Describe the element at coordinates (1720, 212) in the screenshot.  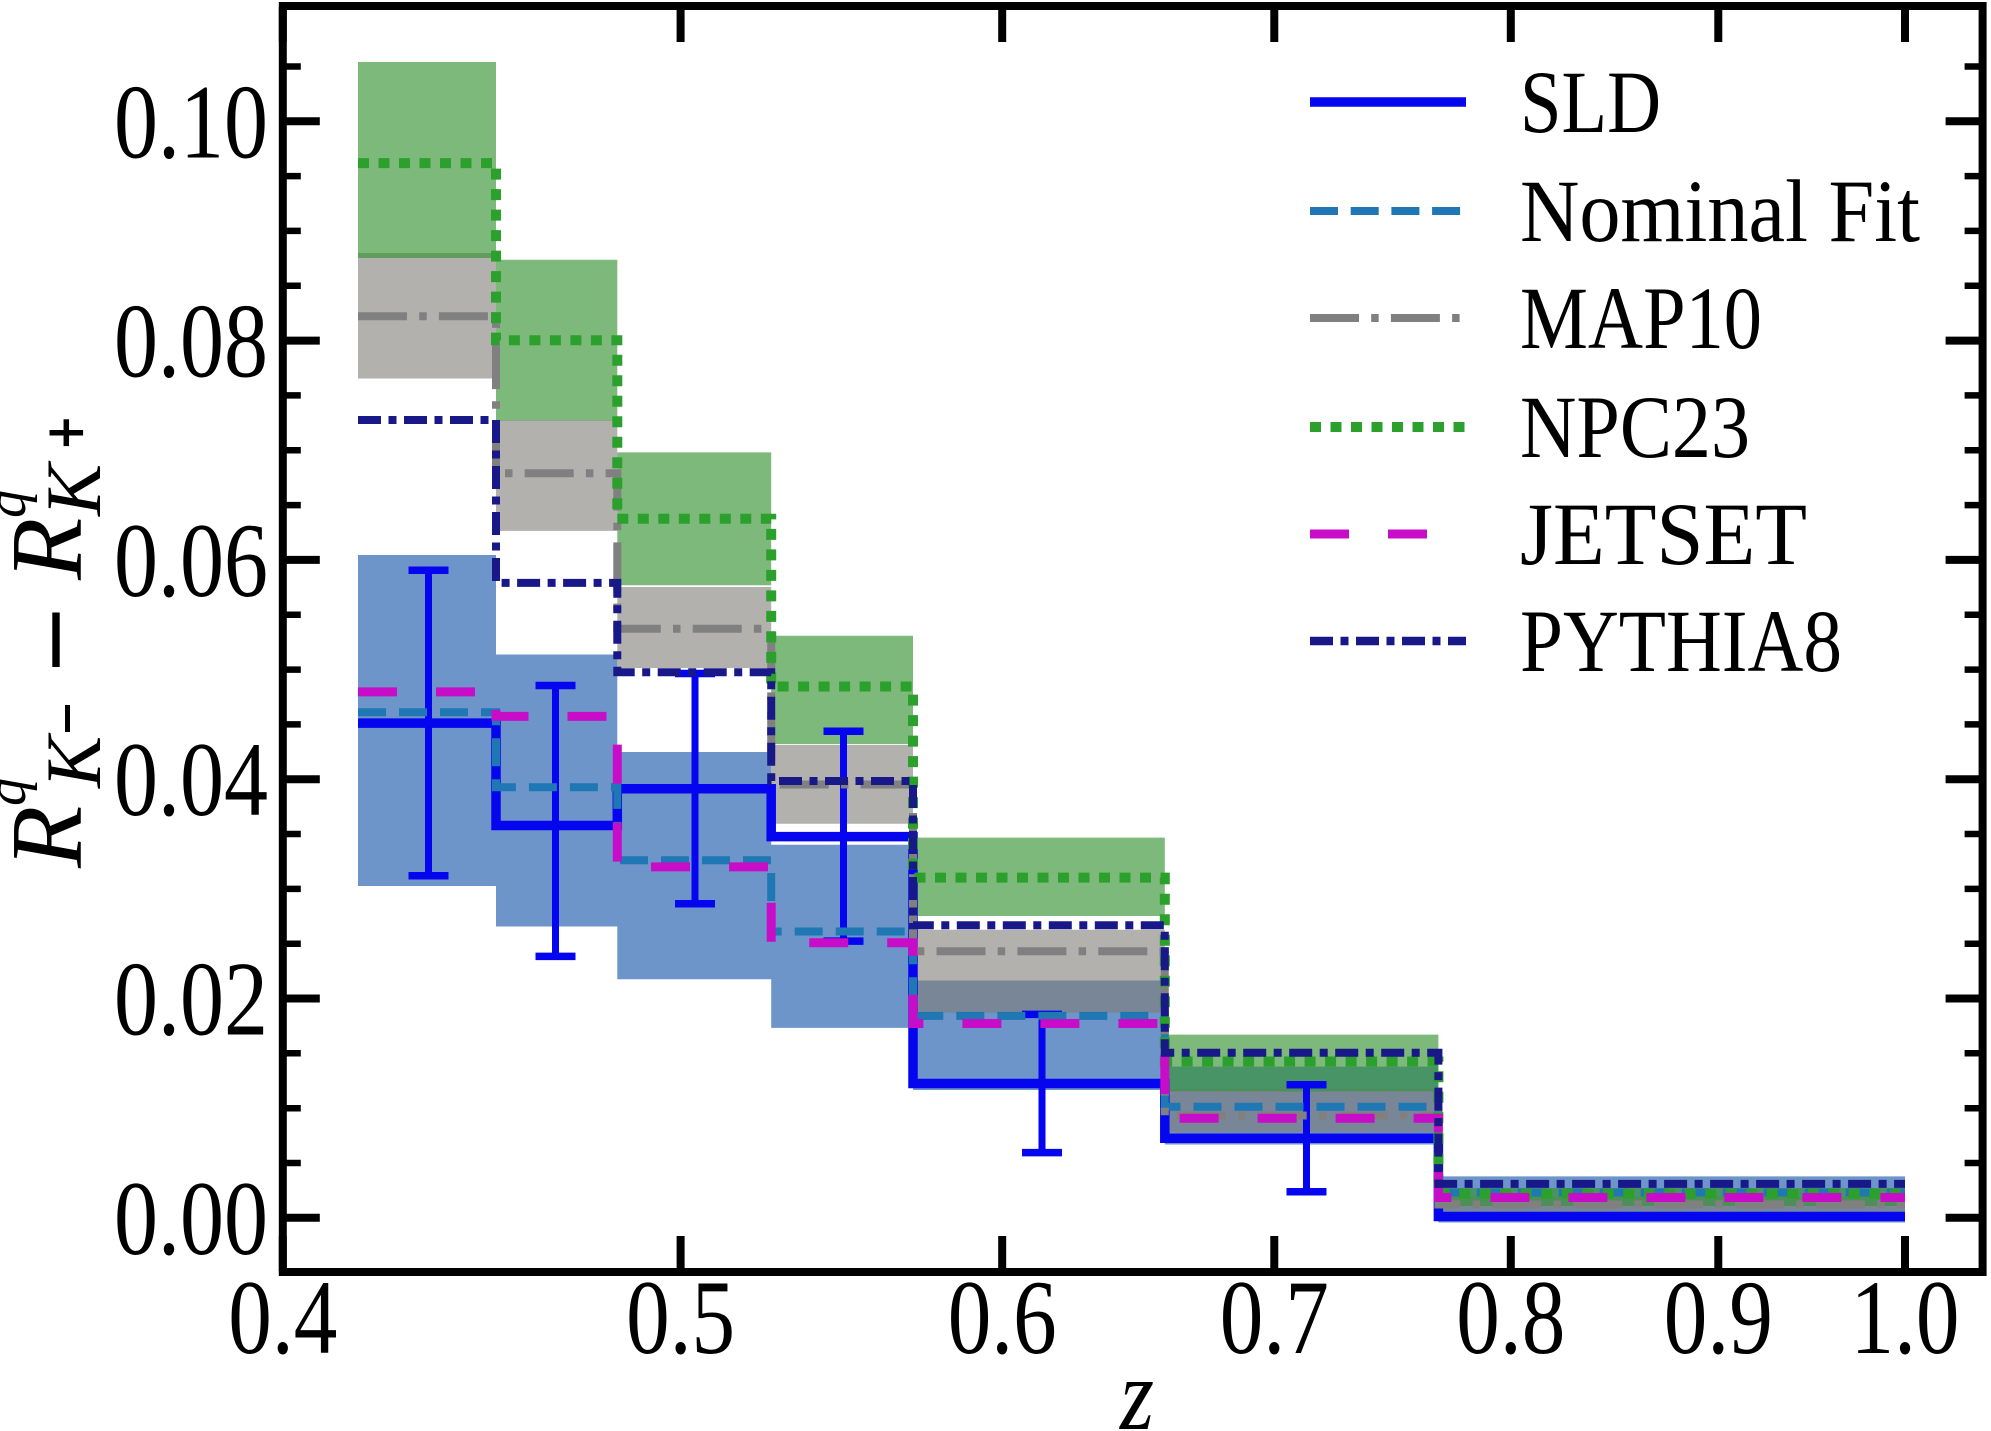
I see `svg-text: Nominal Fit` at that location.